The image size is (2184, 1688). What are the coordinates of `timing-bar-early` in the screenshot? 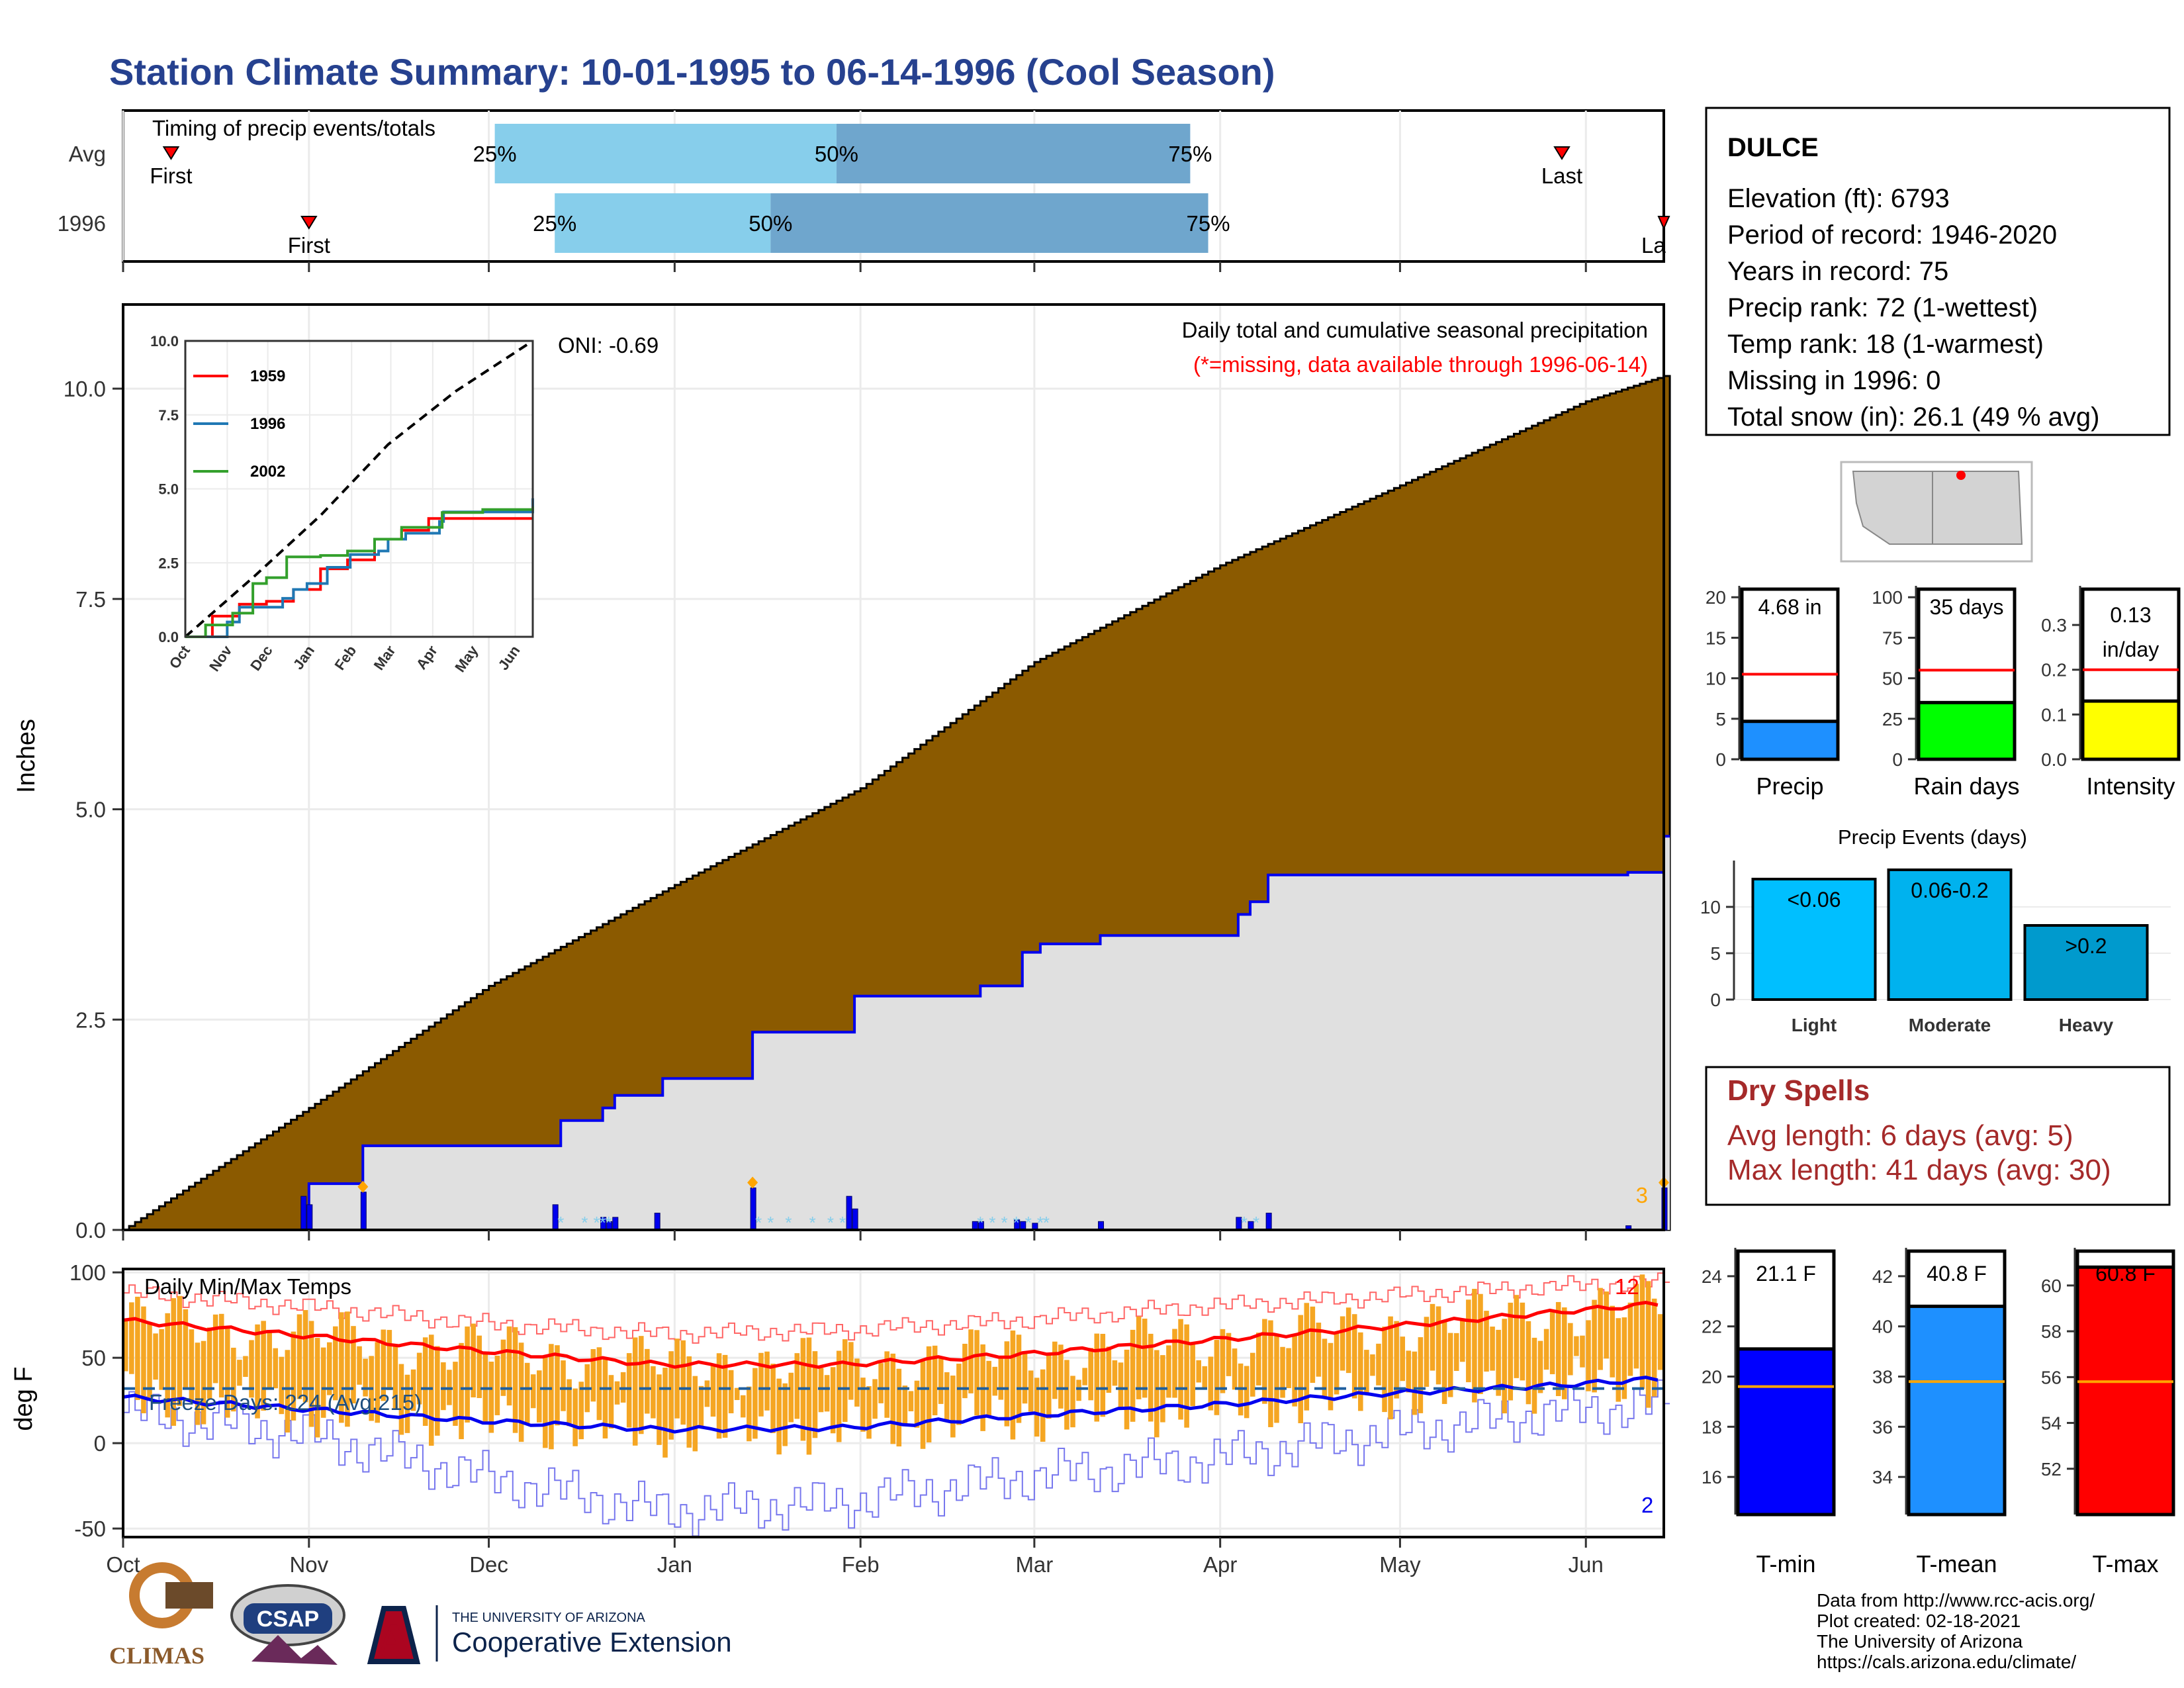 It's located at (665, 153).